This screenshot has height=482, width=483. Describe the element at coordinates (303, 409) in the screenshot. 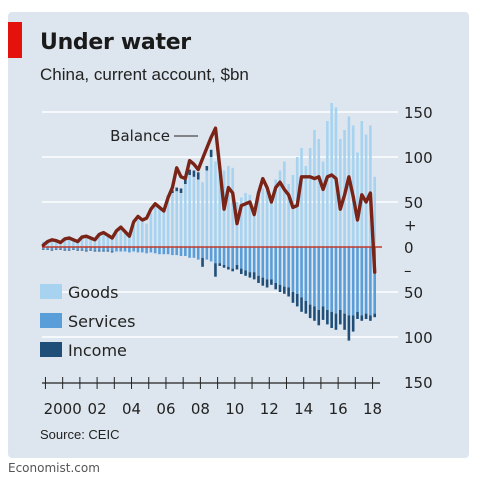

I see `x-tick-label: 14` at that location.